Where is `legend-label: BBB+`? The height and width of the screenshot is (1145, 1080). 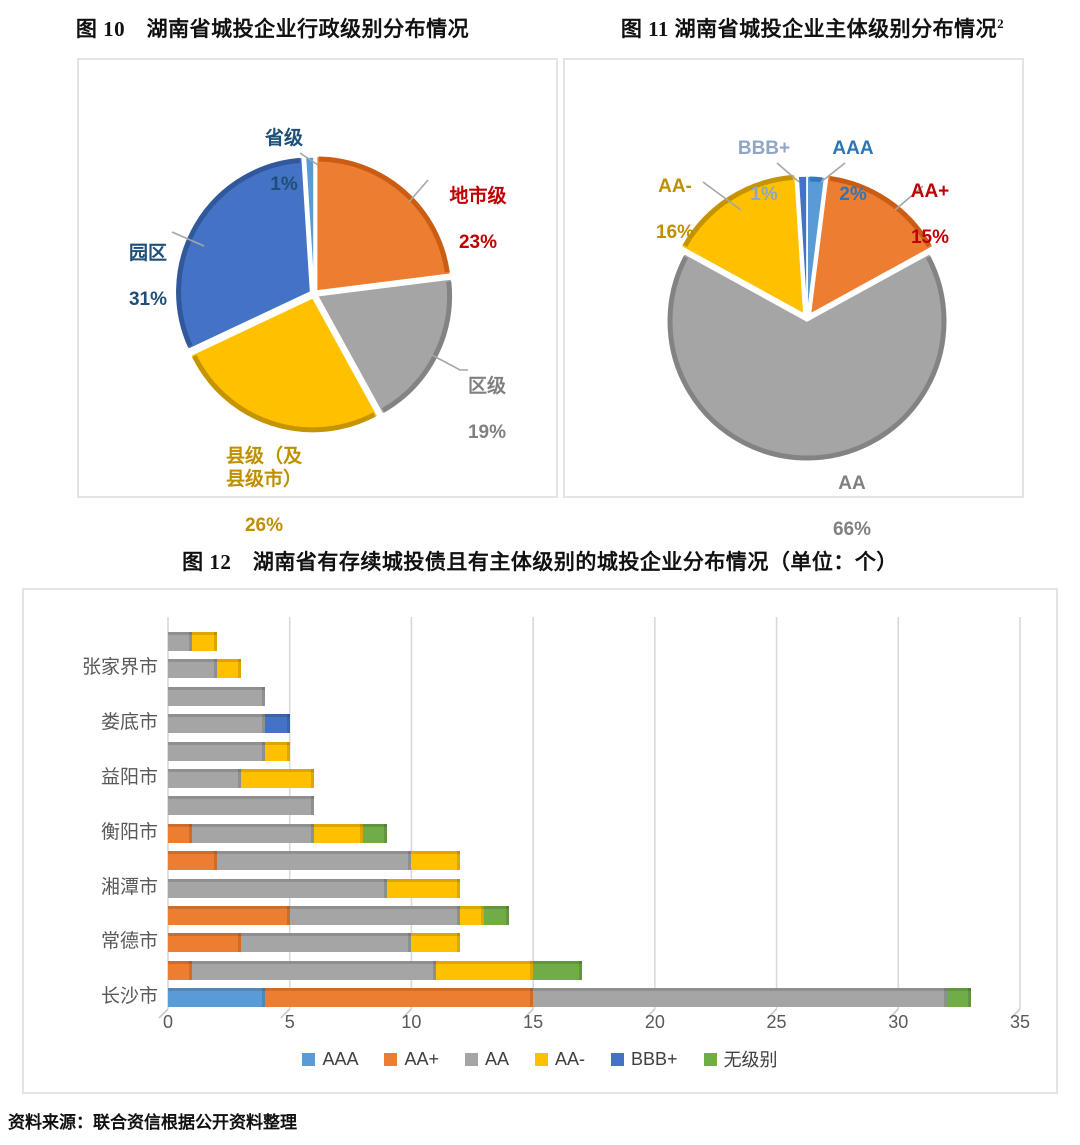
legend-label: BBB+ is located at coordinates (654, 1058).